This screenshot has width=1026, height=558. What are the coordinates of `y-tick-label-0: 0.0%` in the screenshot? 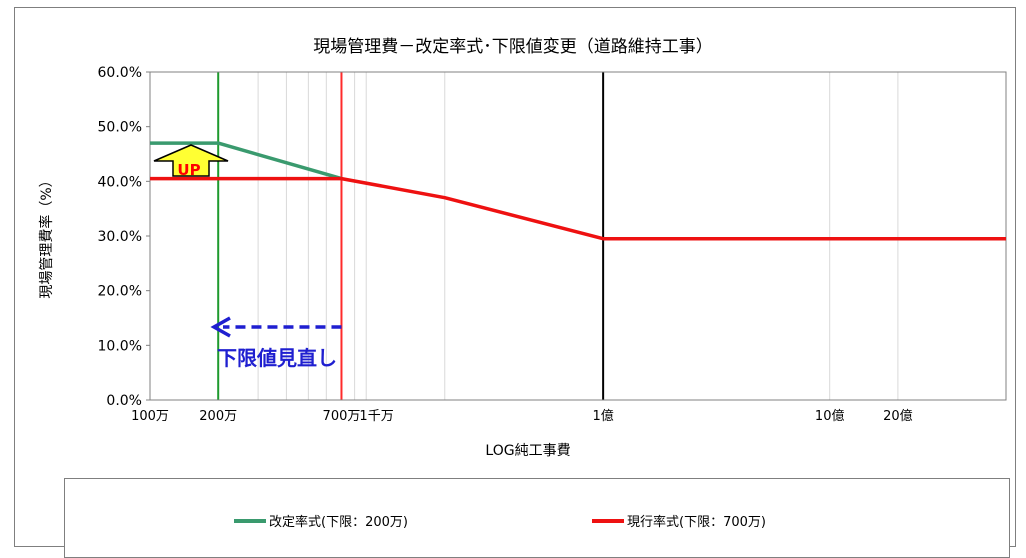 It's located at (124, 401).